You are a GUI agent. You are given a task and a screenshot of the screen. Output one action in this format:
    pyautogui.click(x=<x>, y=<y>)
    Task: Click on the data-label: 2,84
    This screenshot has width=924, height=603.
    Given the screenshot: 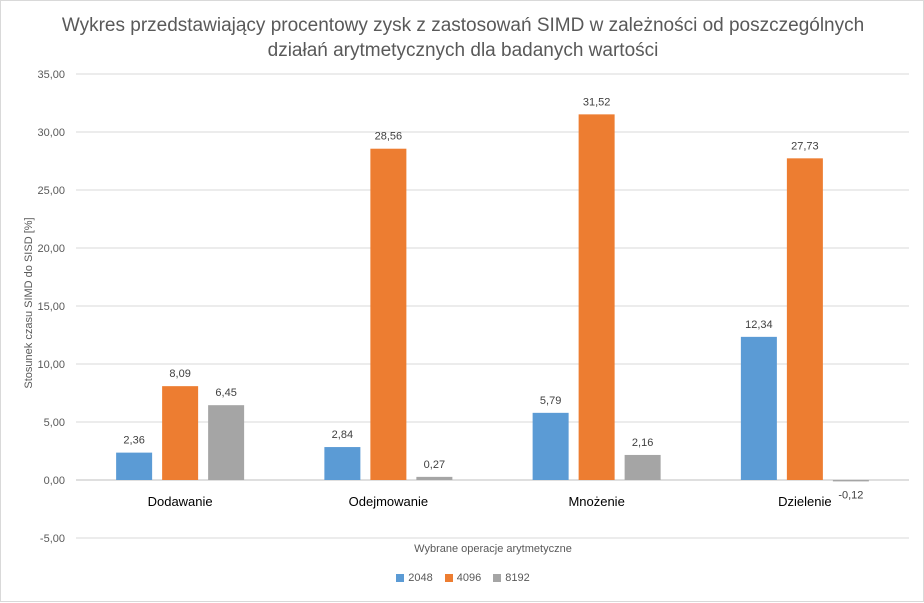 What is the action you would take?
    pyautogui.click(x=342, y=435)
    